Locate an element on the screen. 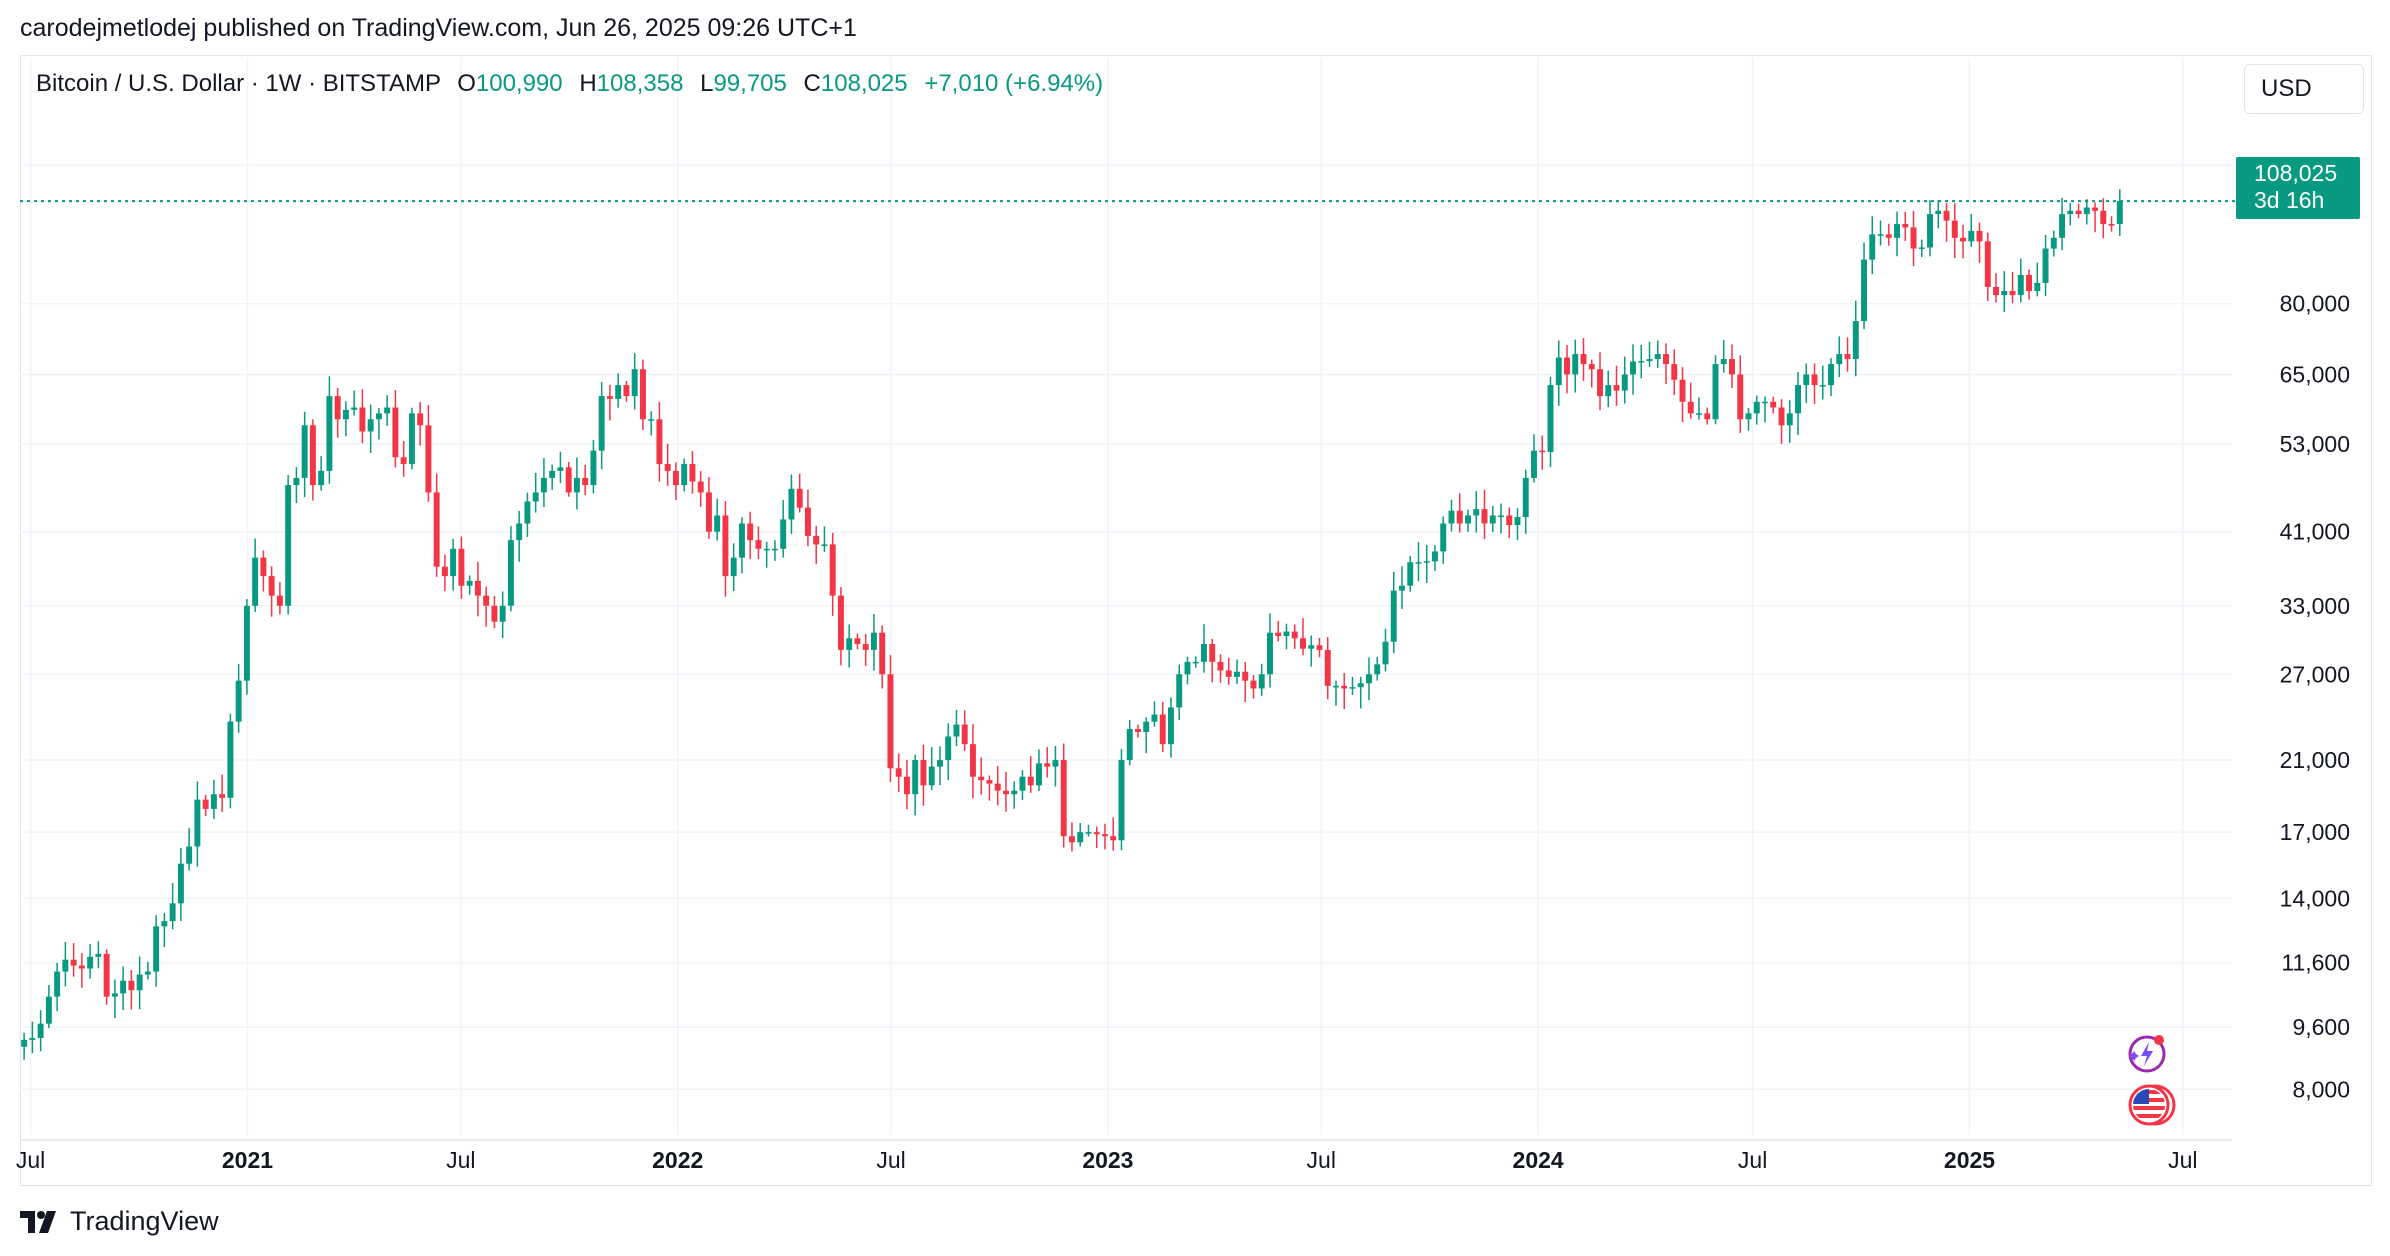 Image resolution: width=2390 pixels, height=1256 pixels. footer-brand: TradingView is located at coordinates (144, 1221).